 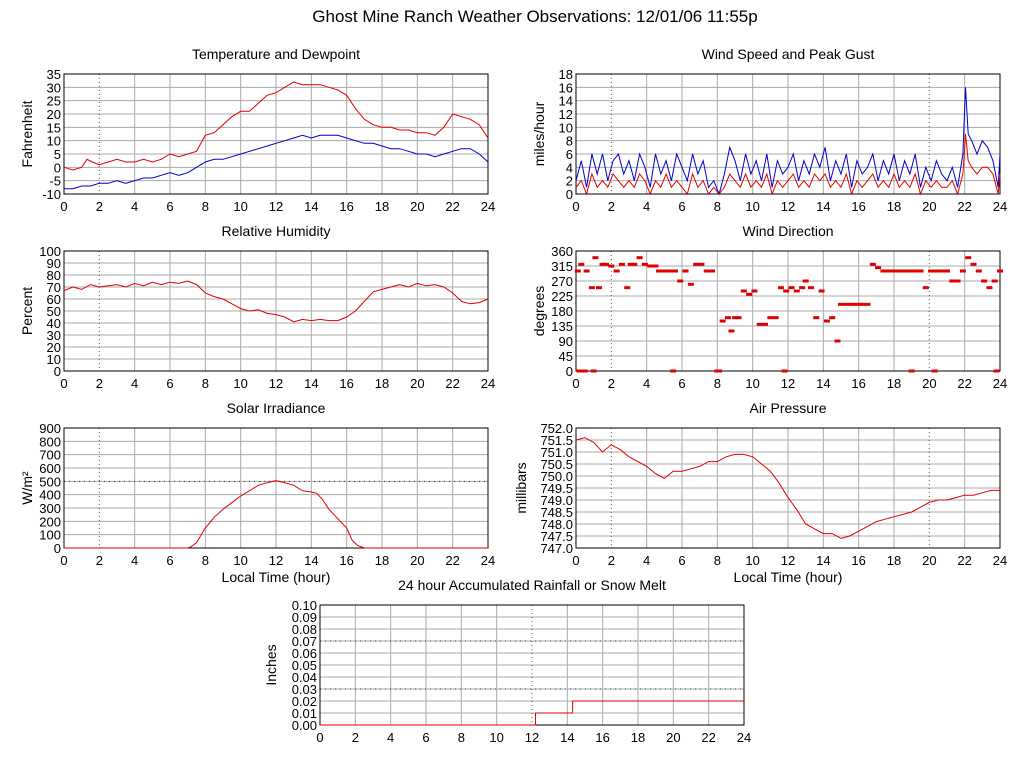 What do you see at coordinates (134, 206) in the screenshot?
I see `temp-xtick-label: 4` at bounding box center [134, 206].